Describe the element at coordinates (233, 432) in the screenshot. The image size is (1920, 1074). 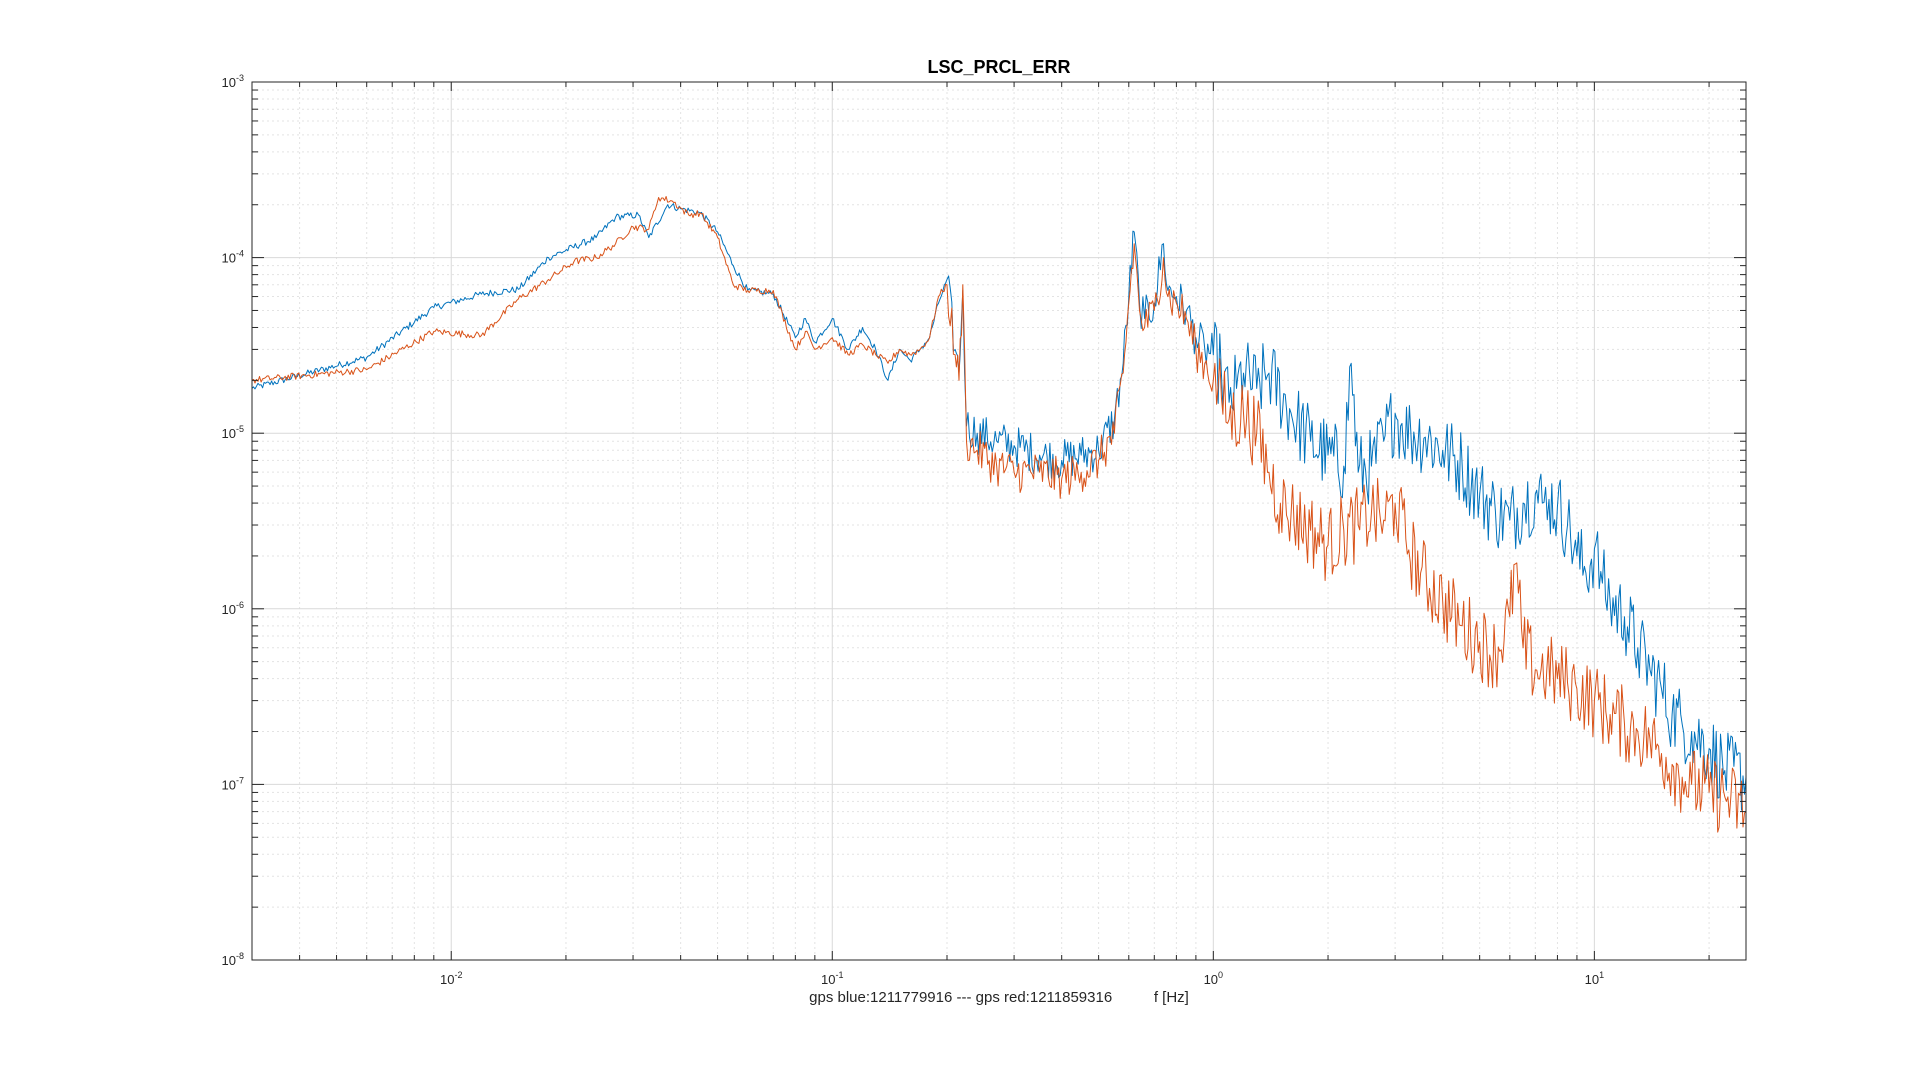
I see `y-tick-label: 10⁻⁵` at that location.